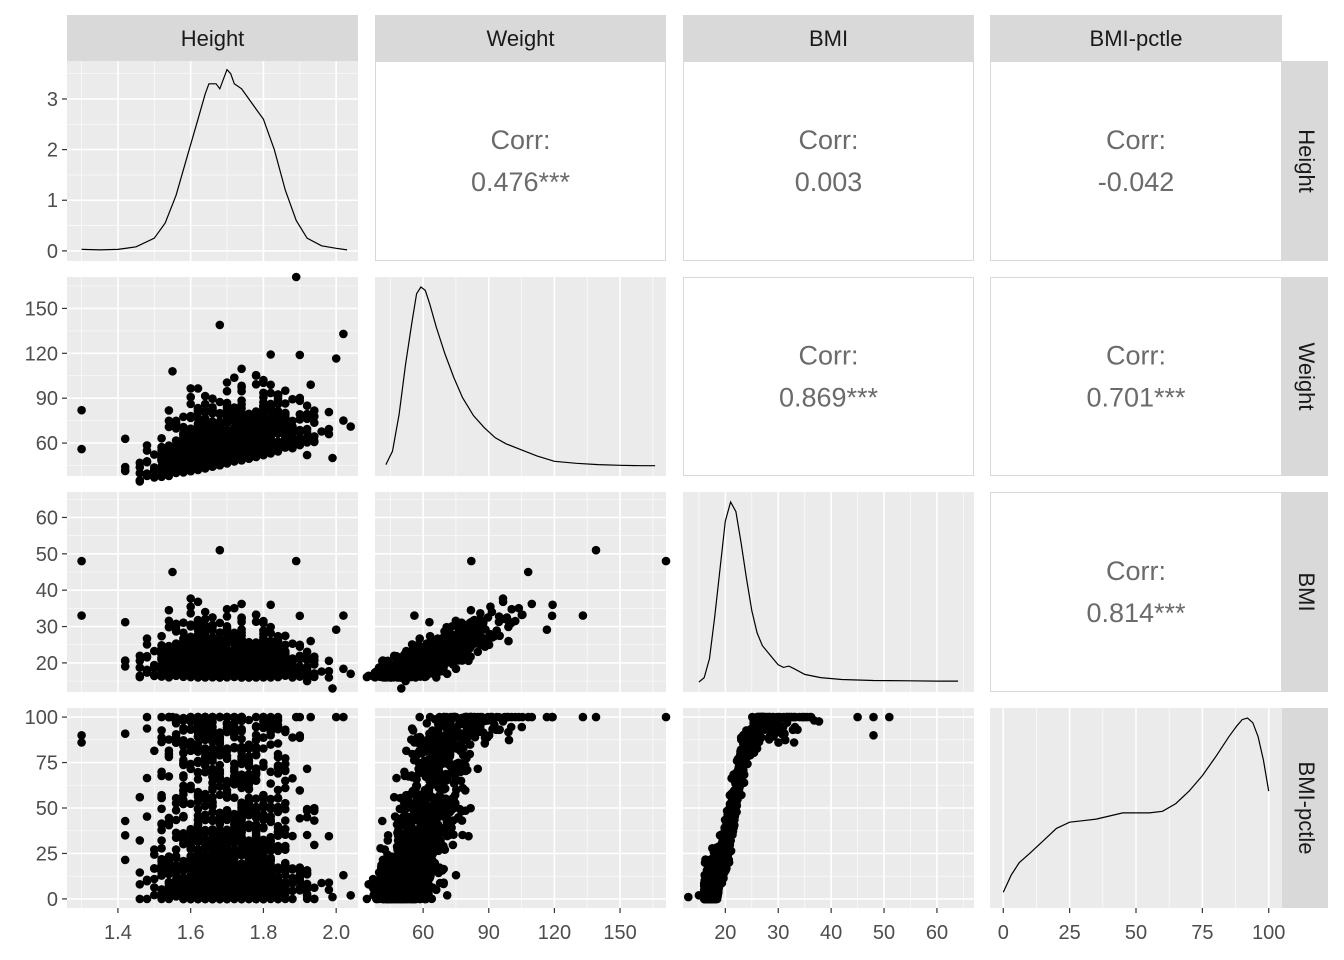 This screenshot has height=960, width=1344. I want to click on panel-background, so click(212, 161).